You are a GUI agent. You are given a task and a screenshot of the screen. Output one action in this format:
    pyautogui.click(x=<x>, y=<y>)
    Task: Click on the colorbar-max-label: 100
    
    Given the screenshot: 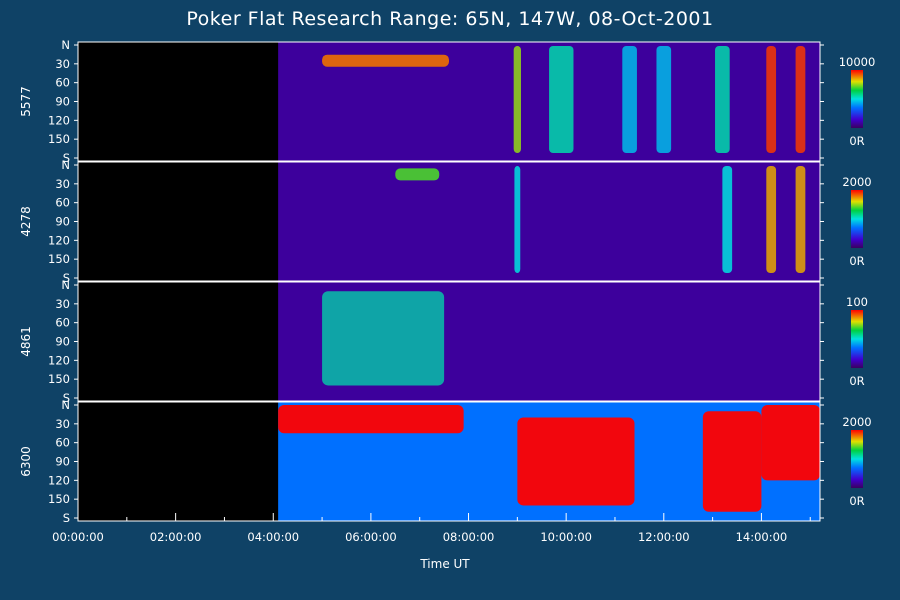 What is the action you would take?
    pyautogui.click(x=857, y=302)
    